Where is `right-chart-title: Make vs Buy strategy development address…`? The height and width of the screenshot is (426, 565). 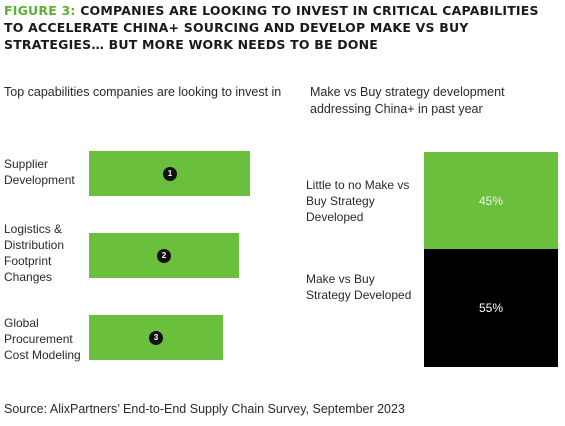
right-chart-title: Make vs Buy strategy development address… is located at coordinates (407, 100).